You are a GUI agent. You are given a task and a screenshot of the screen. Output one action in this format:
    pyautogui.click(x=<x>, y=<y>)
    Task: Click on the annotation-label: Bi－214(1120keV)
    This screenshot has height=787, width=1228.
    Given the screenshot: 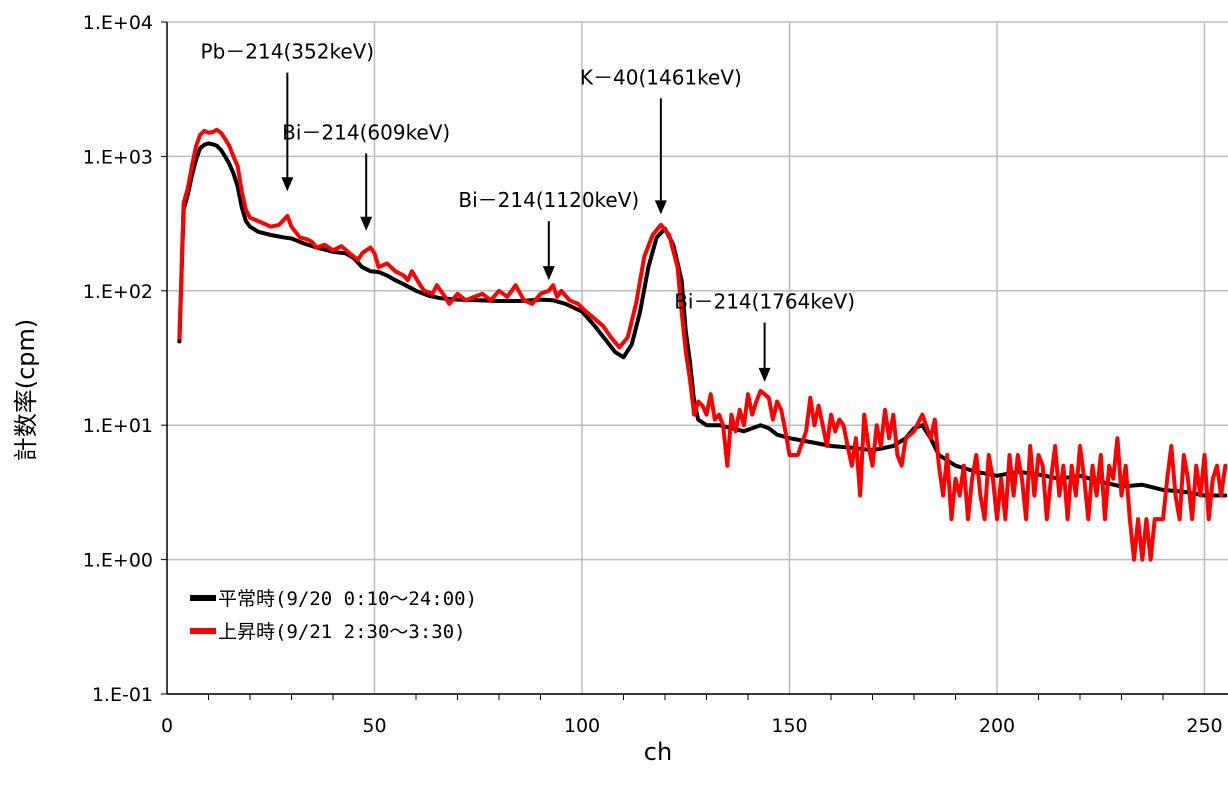 What is the action you would take?
    pyautogui.click(x=548, y=200)
    